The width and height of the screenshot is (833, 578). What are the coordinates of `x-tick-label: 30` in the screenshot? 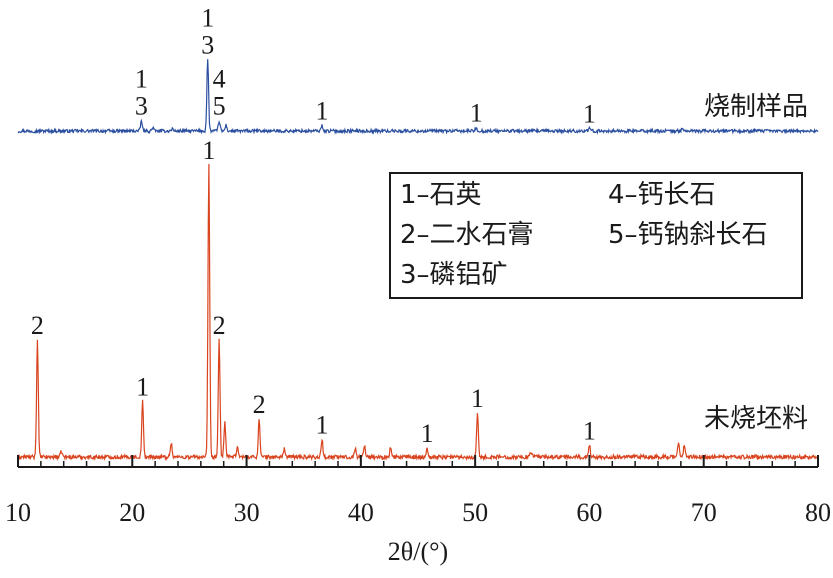 It's located at (247, 512).